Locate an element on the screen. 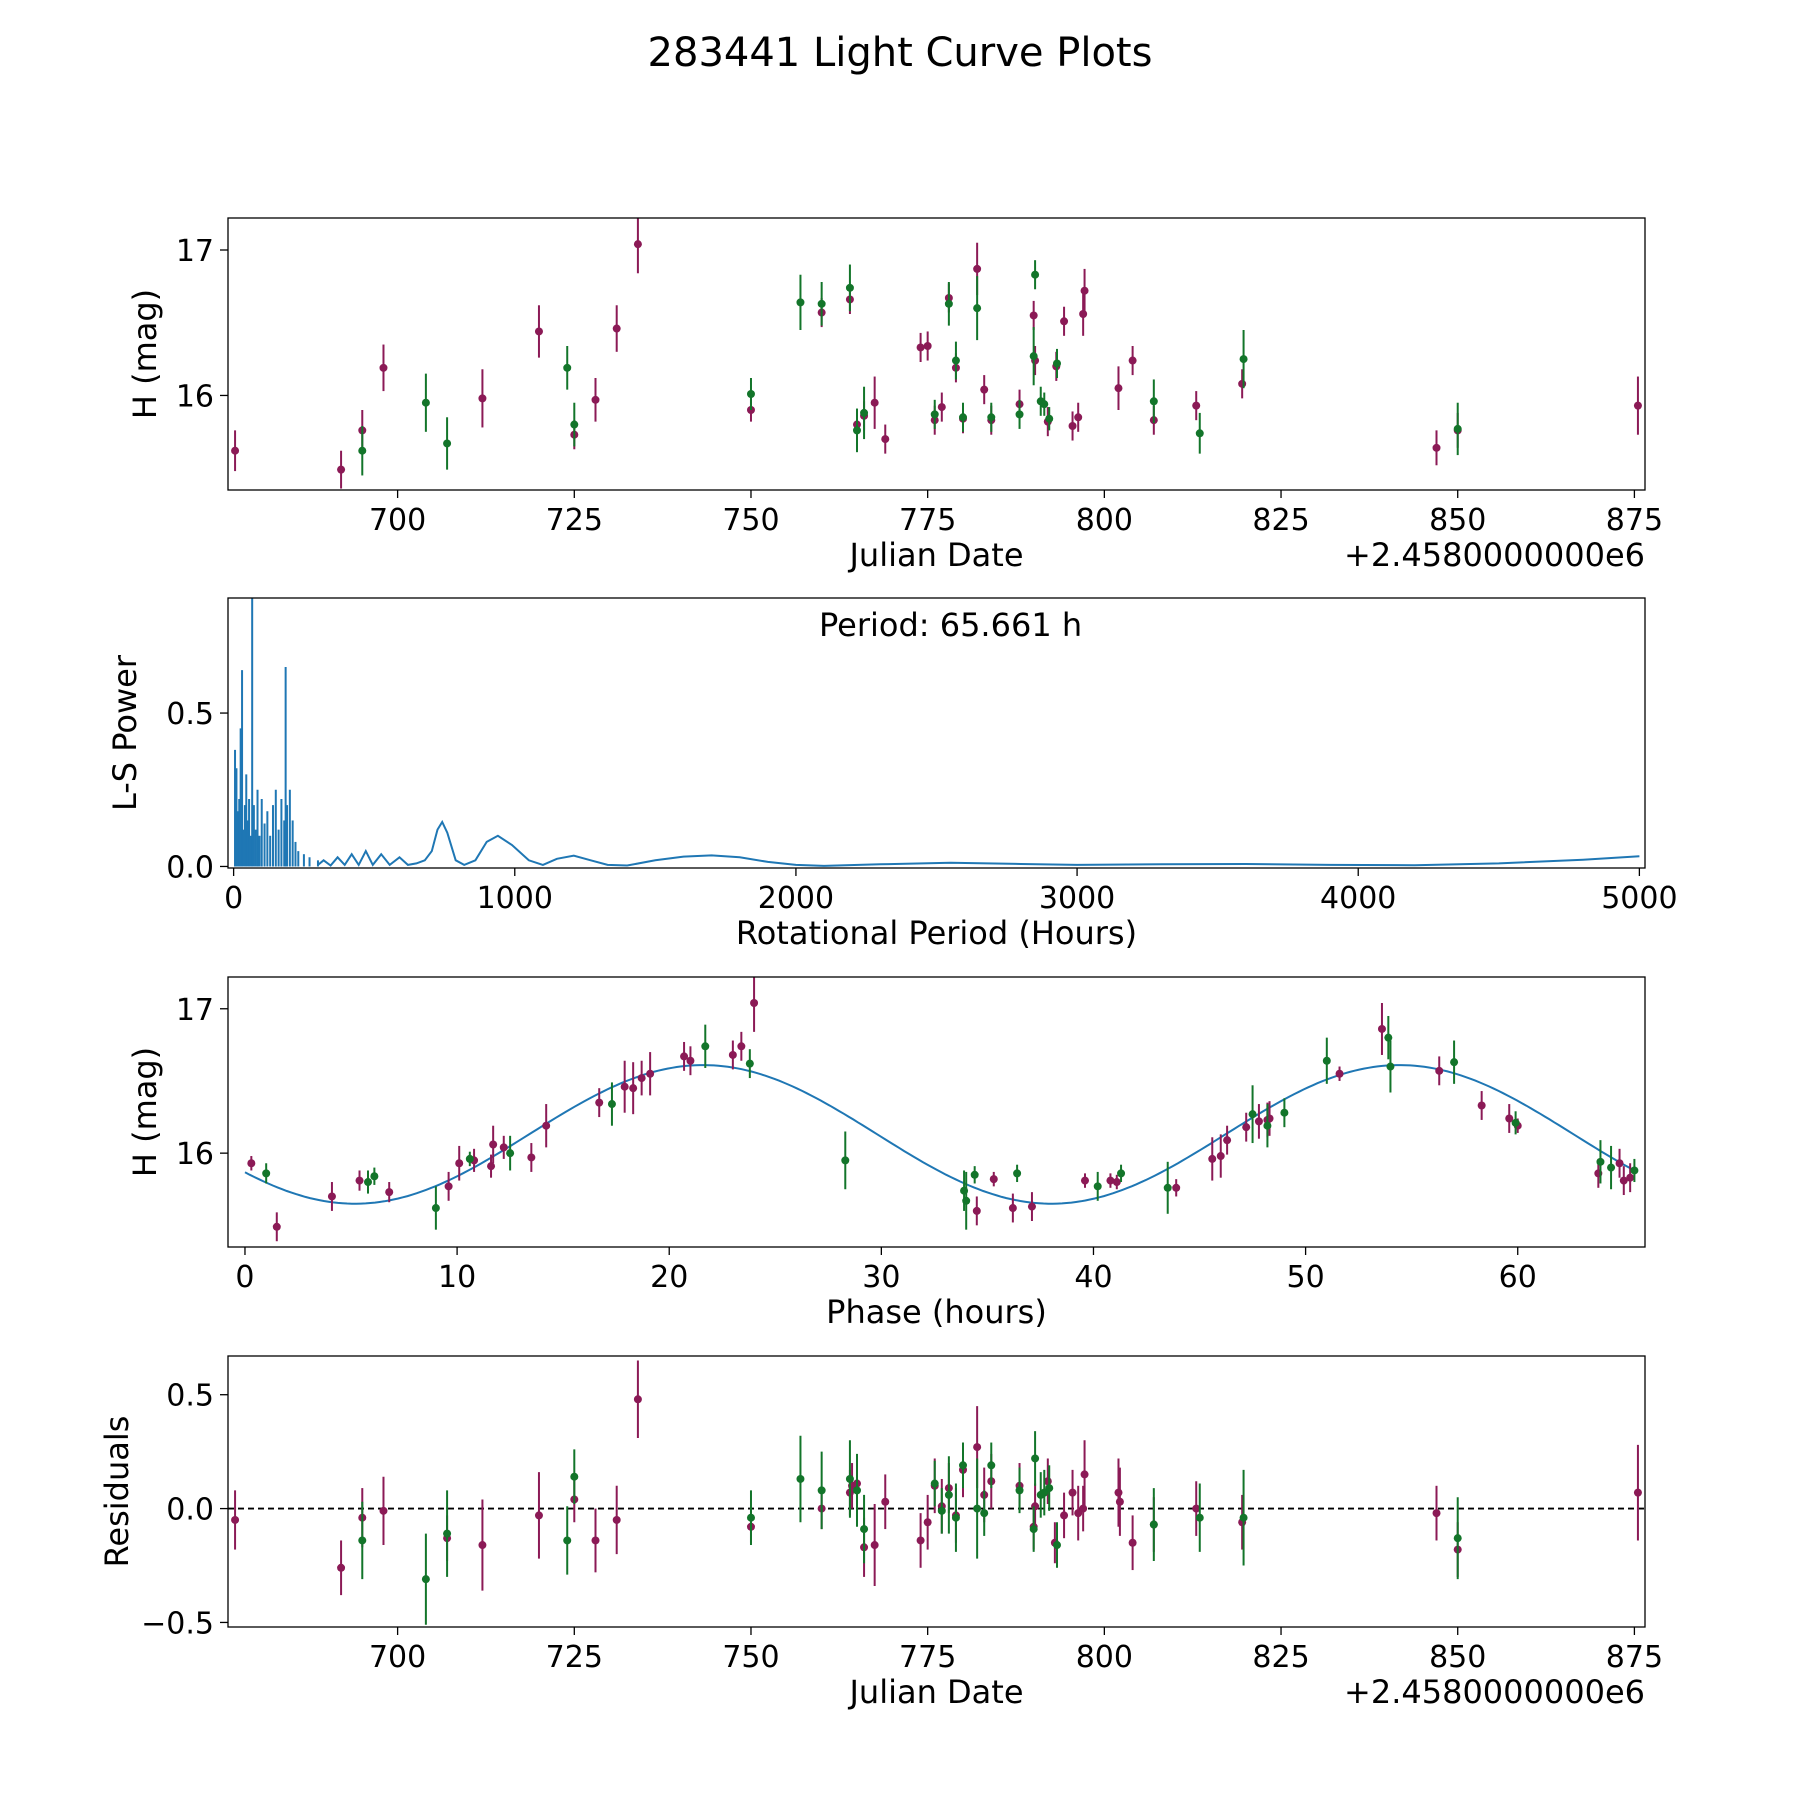  x-tick-label: 4000 is located at coordinates (1358, 898).